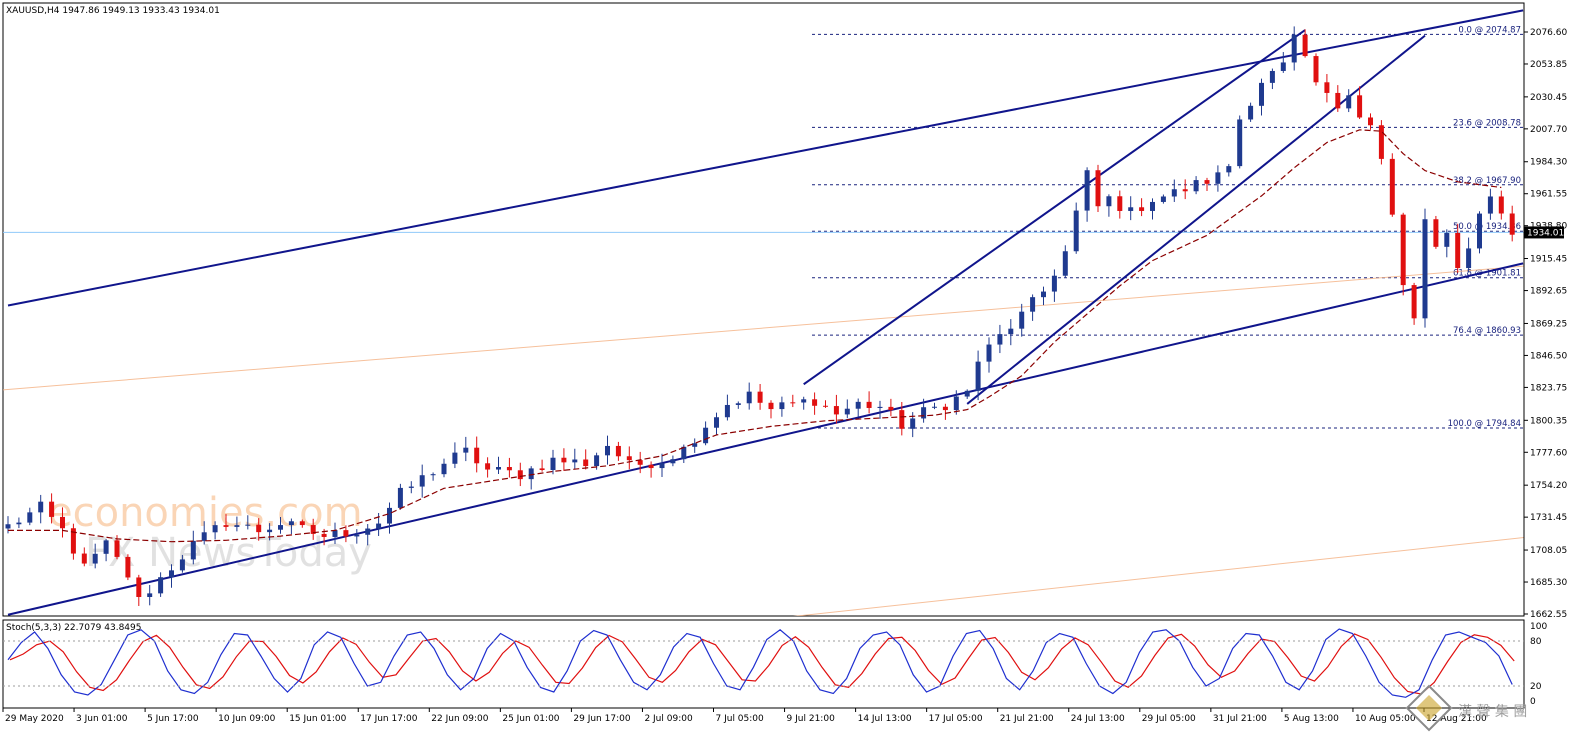  What do you see at coordinates (1548, 518) in the screenshot?
I see `price-axis-label: 1731.45` at bounding box center [1548, 518].